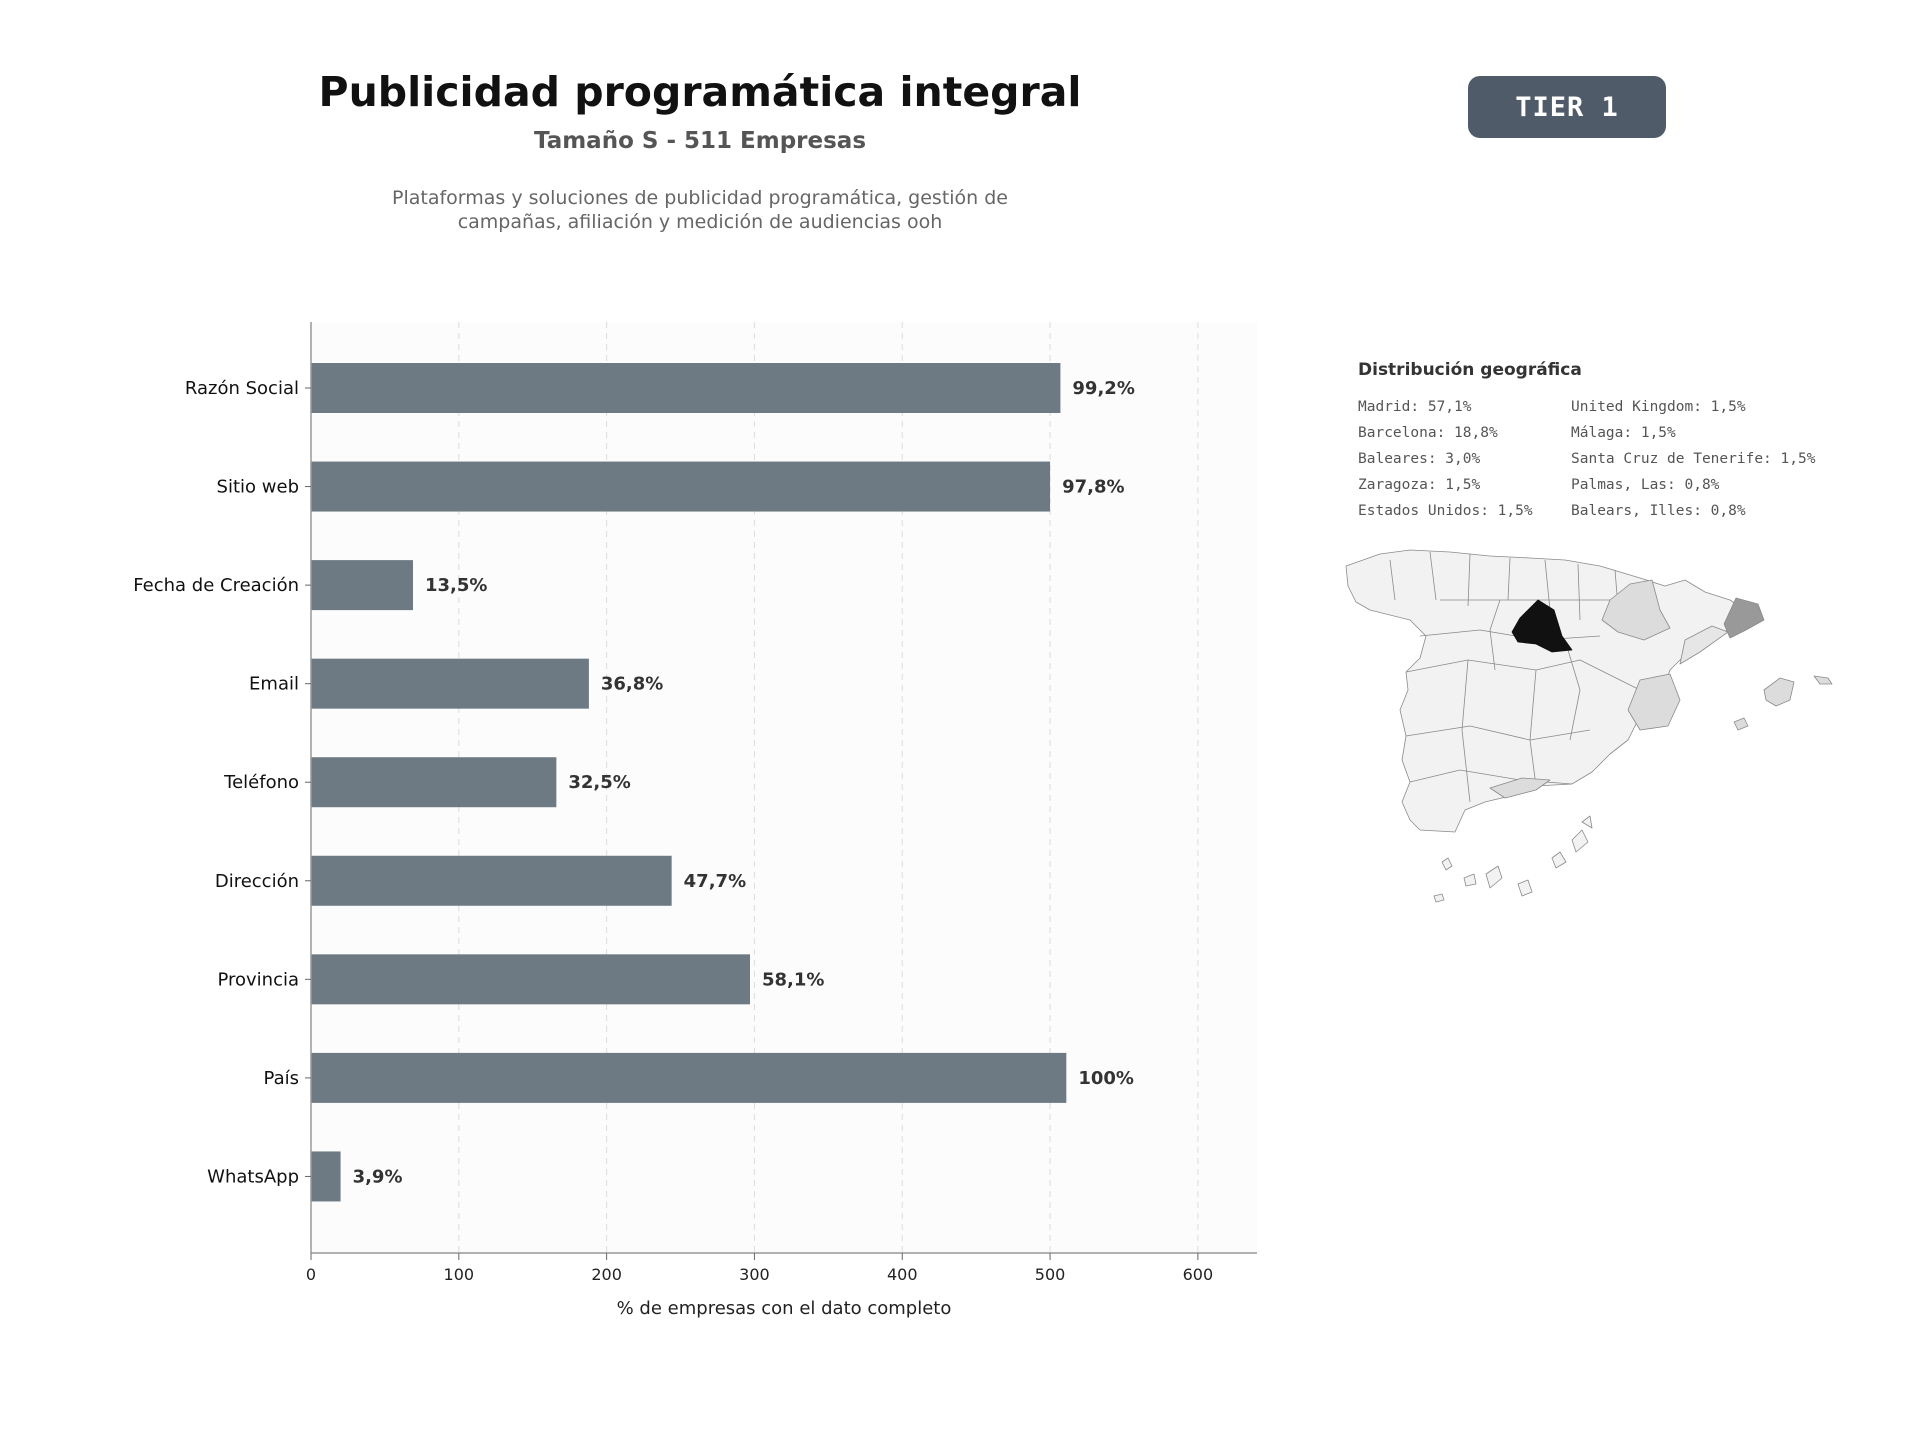 The height and width of the screenshot is (1440, 1920). What do you see at coordinates (1103, 388) in the screenshot?
I see `value-label: 99,2%` at bounding box center [1103, 388].